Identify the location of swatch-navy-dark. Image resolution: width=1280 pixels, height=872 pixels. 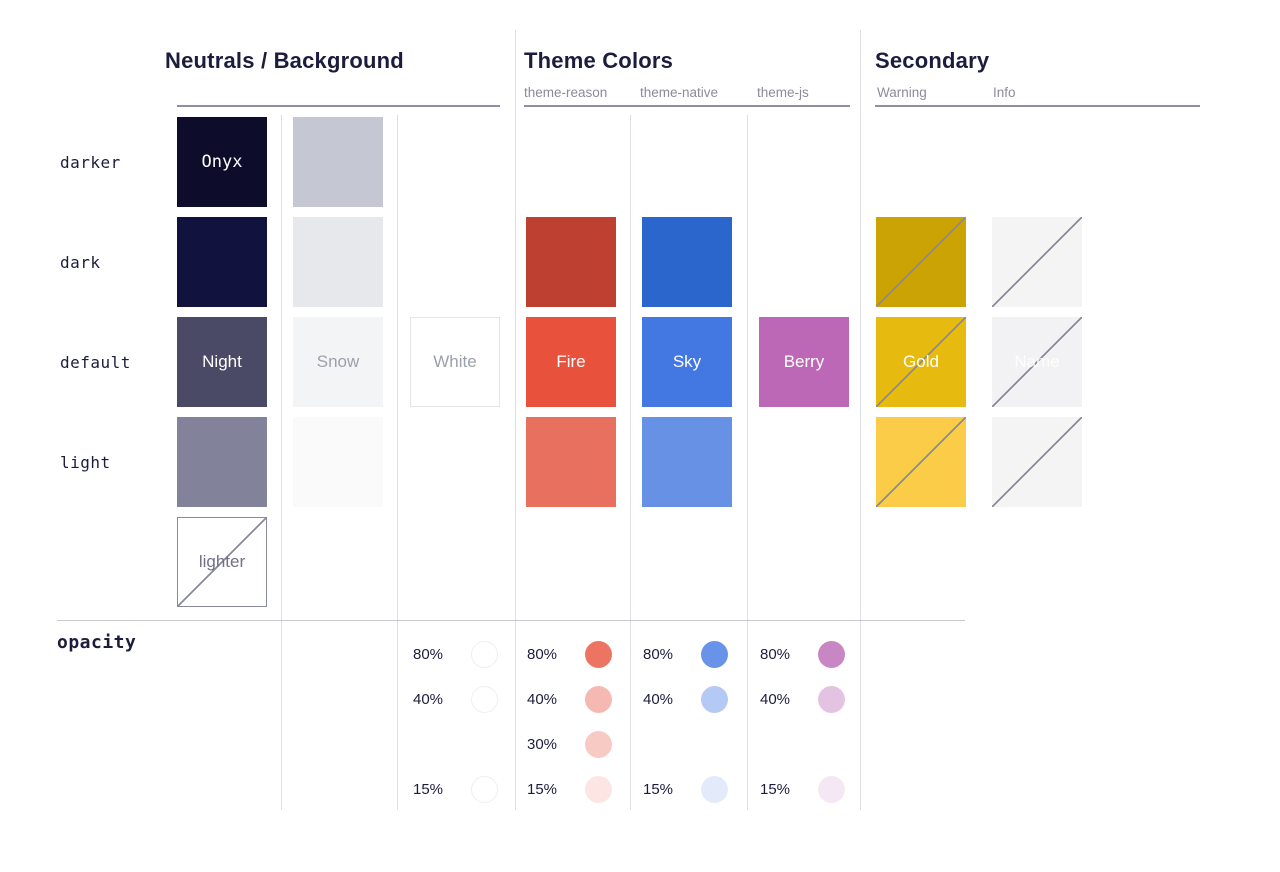
(222, 262).